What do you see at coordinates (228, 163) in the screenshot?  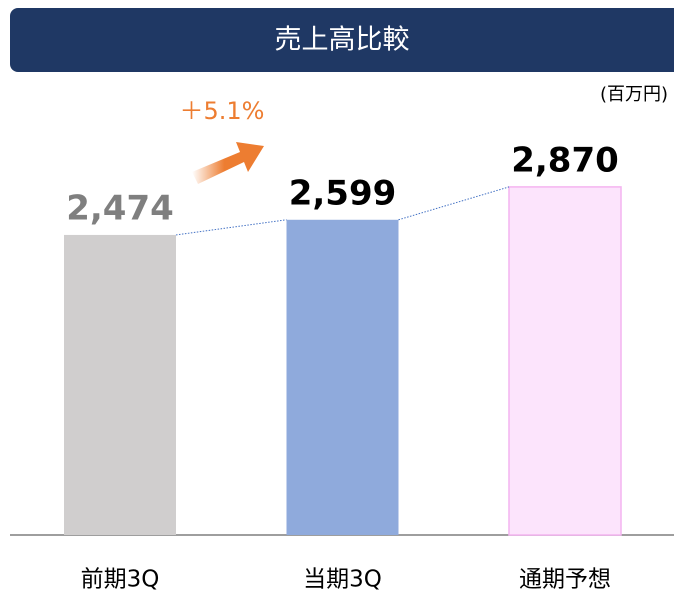 I see `growth-arrow` at bounding box center [228, 163].